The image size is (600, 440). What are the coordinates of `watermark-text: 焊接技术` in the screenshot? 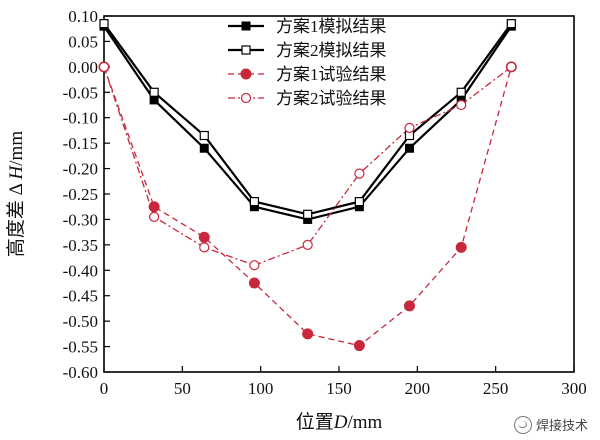 It's located at (561, 426).